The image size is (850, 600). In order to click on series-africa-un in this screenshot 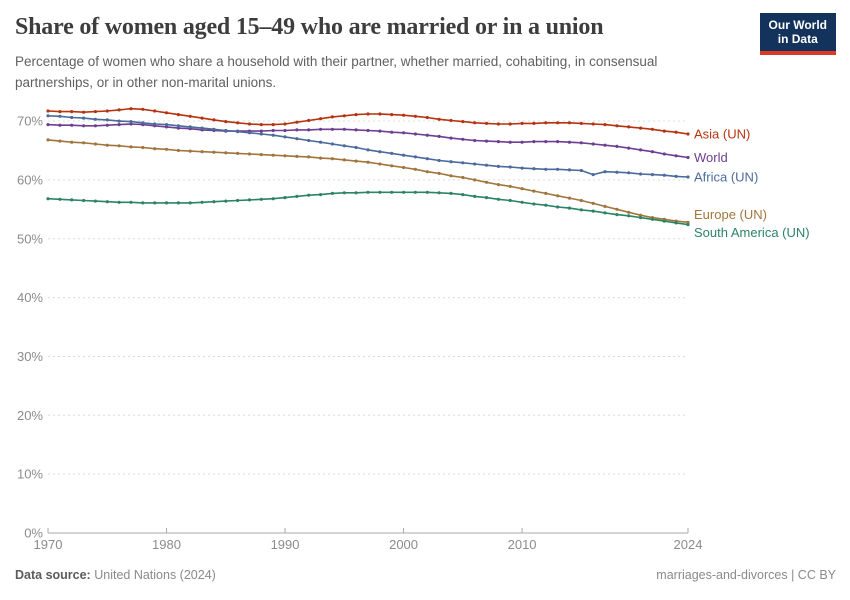, I will do `click(368, 146)`.